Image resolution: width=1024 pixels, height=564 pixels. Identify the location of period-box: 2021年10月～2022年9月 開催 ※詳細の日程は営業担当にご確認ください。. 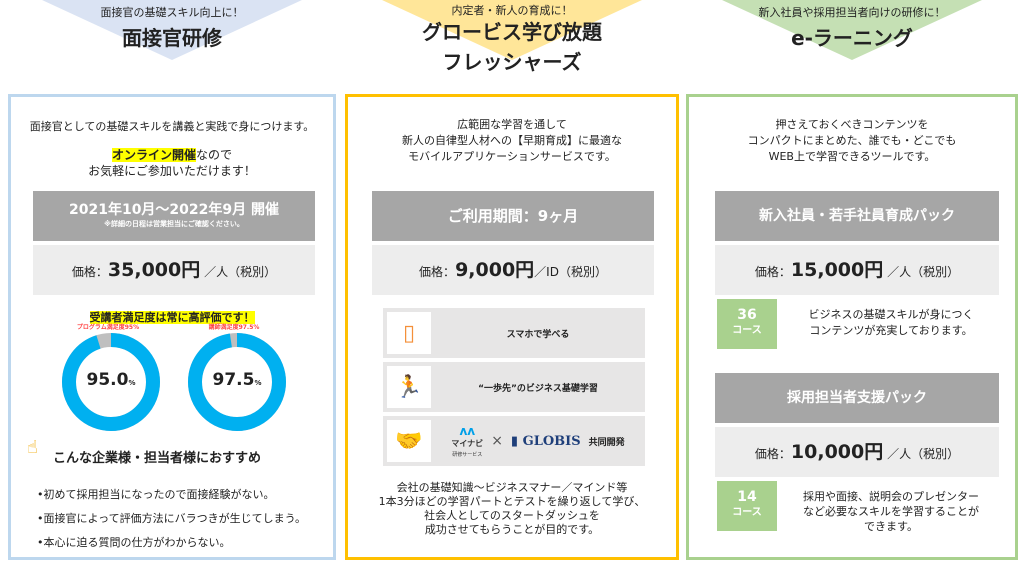
(174, 216).